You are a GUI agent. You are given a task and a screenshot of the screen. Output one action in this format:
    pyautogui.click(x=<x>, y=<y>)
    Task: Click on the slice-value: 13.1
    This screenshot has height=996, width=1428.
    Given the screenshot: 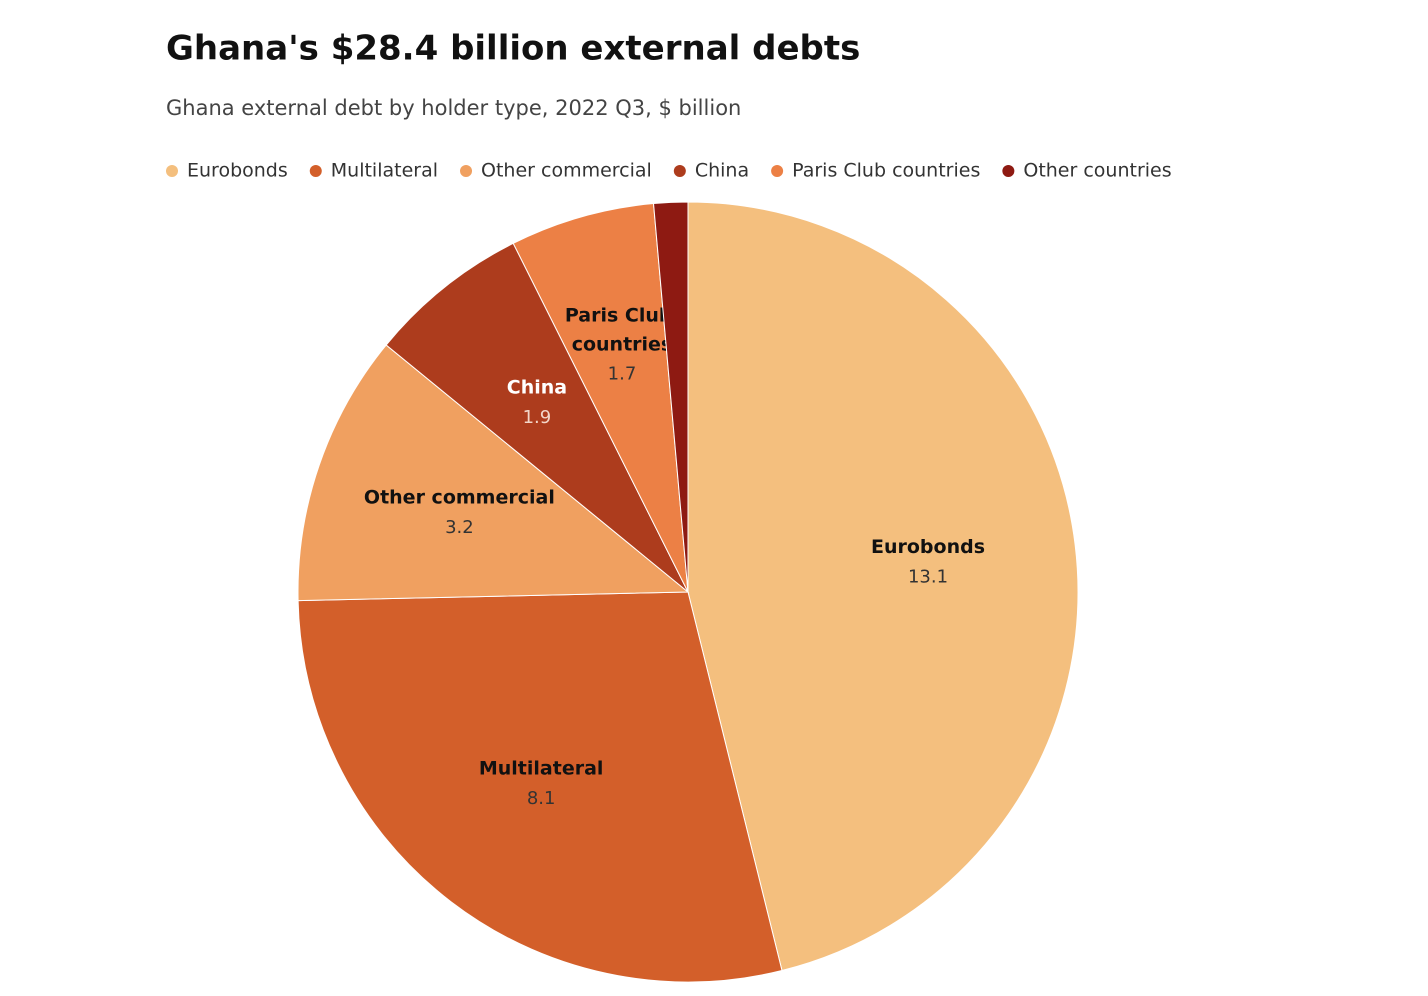 What is the action you would take?
    pyautogui.click(x=928, y=577)
    